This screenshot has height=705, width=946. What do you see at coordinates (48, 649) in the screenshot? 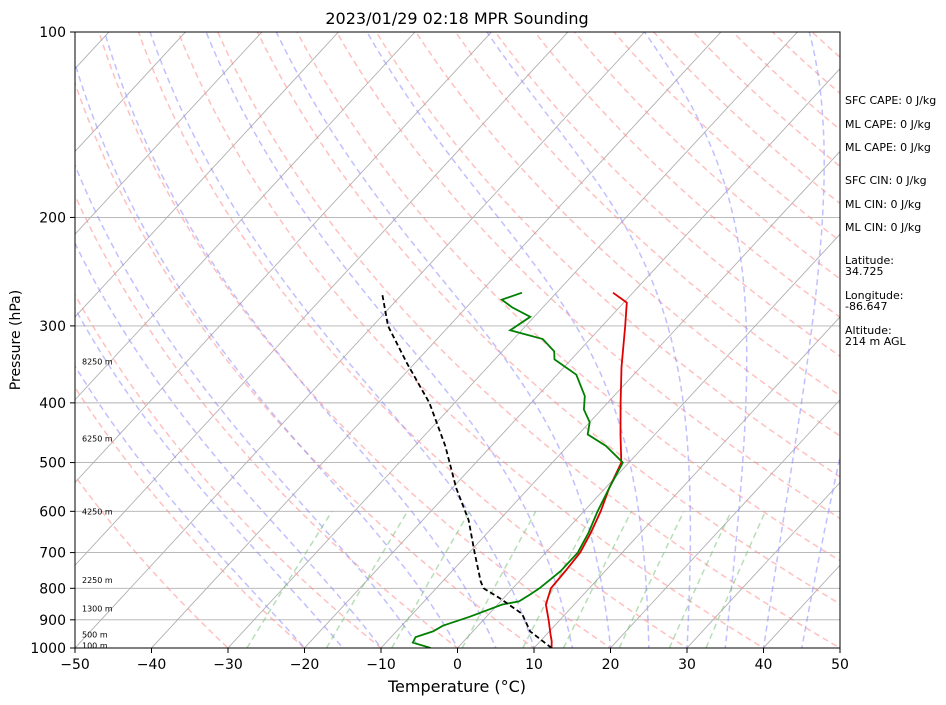
I see `y-tick-label: 1000` at bounding box center [48, 649].